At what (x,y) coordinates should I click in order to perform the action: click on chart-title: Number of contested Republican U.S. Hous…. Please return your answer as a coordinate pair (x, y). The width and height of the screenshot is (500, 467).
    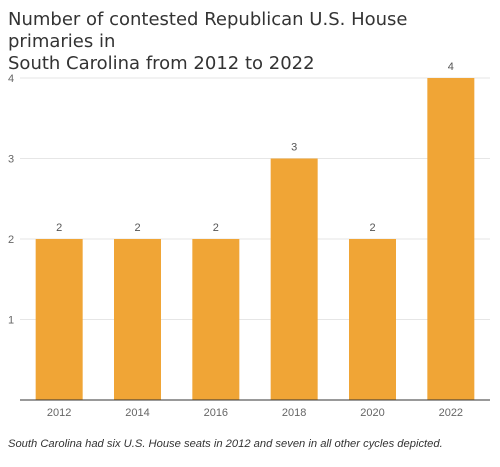
    Looking at the image, I should click on (243, 42).